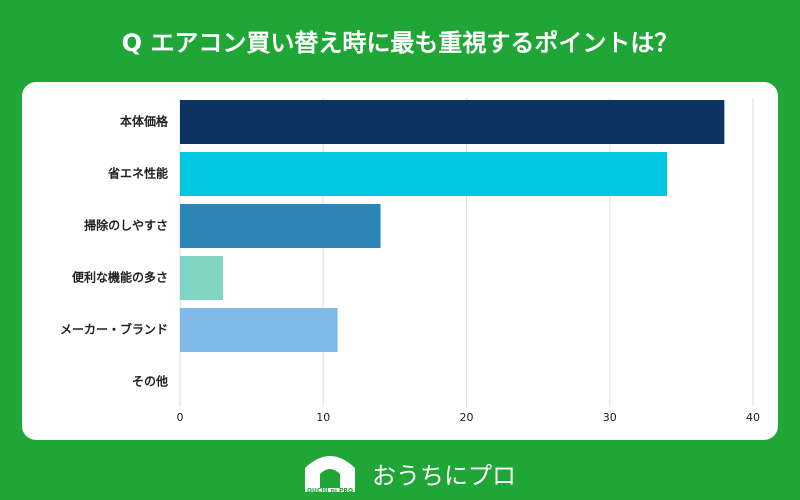  Describe the element at coordinates (114, 329) in the screenshot. I see `y-tick-label: メーカー・ブランド` at that location.